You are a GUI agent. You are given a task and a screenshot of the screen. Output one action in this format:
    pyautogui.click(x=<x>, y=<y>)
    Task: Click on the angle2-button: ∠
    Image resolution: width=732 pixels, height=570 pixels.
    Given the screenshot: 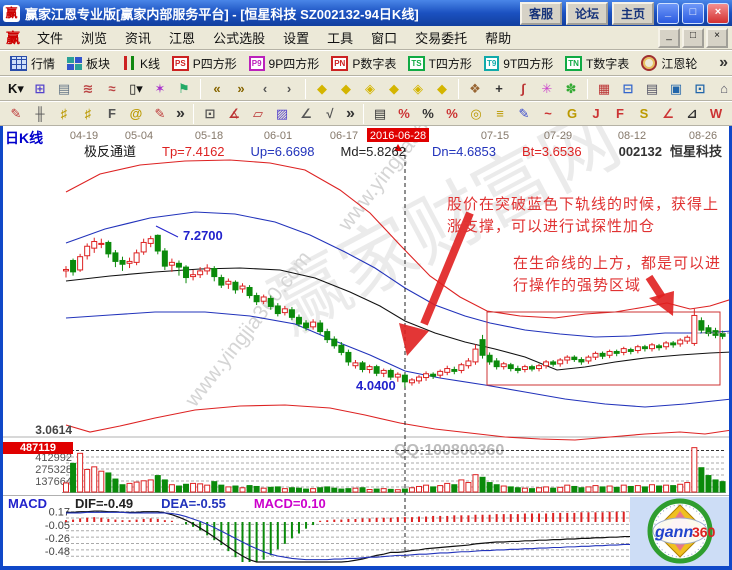 What is the action you would take?
    pyautogui.click(x=668, y=113)
    